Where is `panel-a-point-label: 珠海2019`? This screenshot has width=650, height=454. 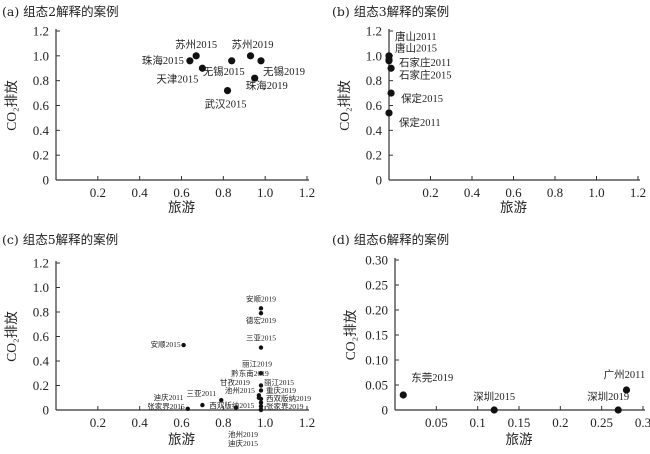
panel-a-point-label: 珠海2019 is located at coordinates (267, 85).